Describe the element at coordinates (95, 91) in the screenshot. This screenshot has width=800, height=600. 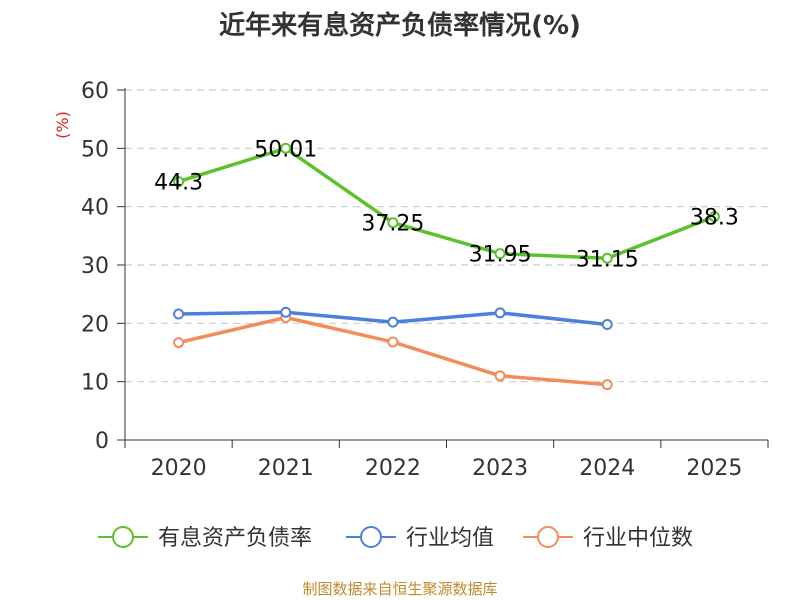
I see `y-tick-label-60: 60` at that location.